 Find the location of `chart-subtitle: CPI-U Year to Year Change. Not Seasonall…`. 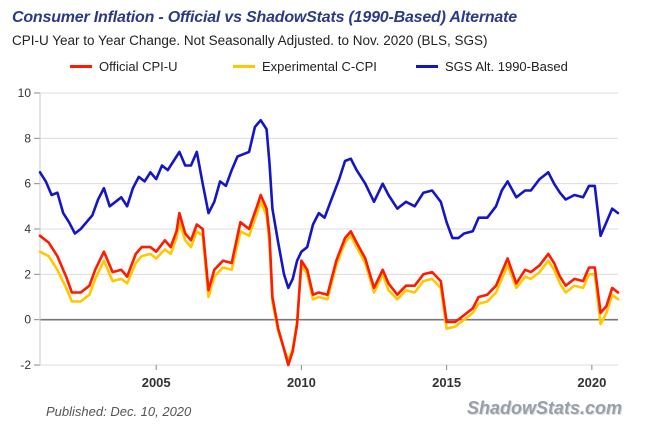

chart-subtitle: CPI-U Year to Year Change. Not Seasonall… is located at coordinates (250, 40).